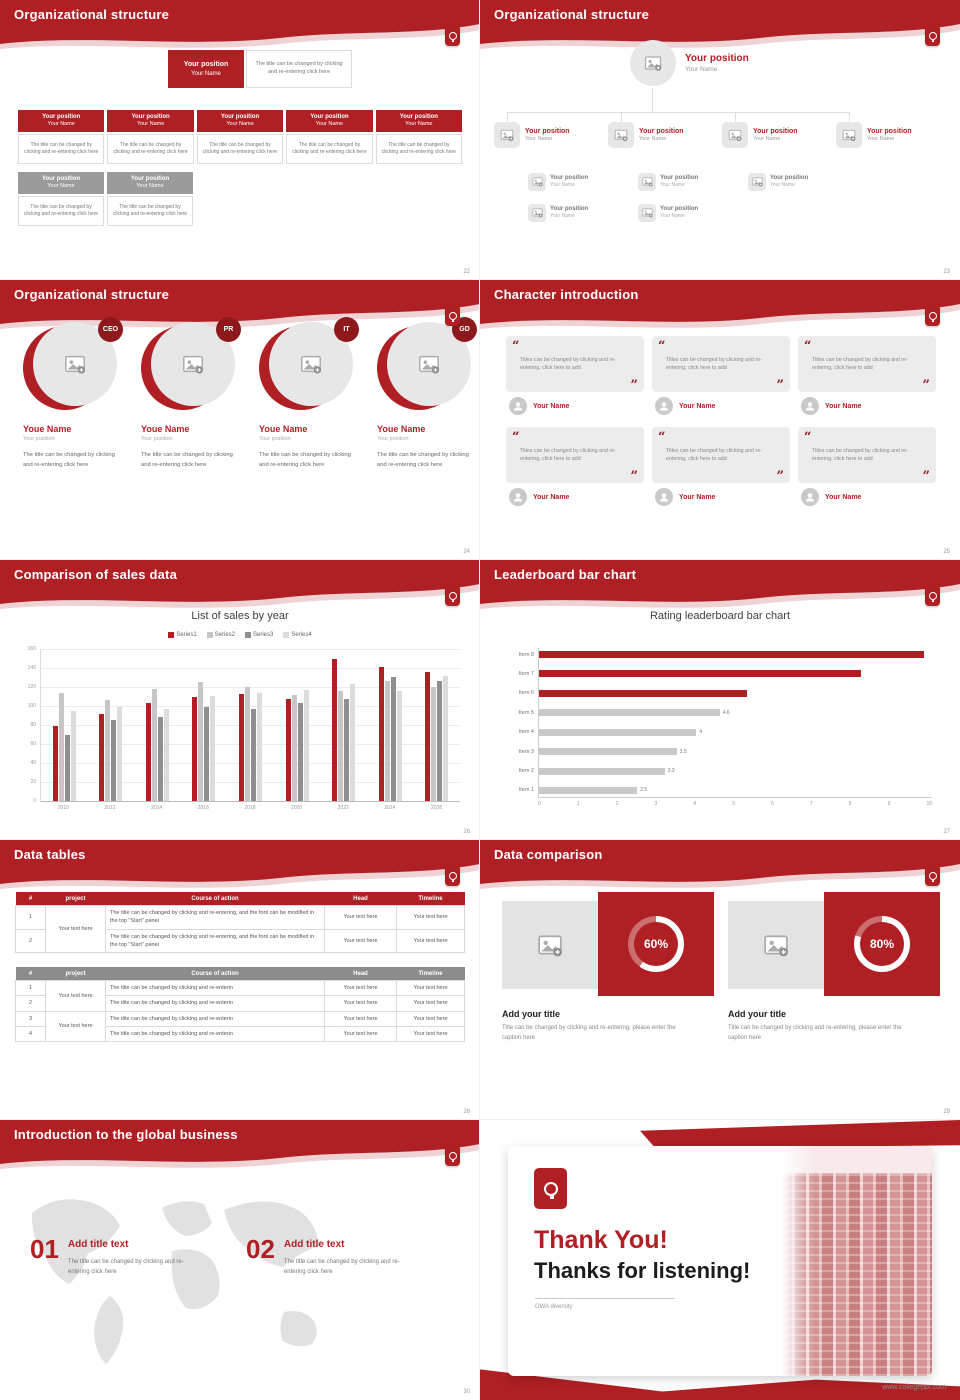 The width and height of the screenshot is (960, 1400). Describe the element at coordinates (882, 944) in the screenshot. I see `donut-chart: 80%` at that location.